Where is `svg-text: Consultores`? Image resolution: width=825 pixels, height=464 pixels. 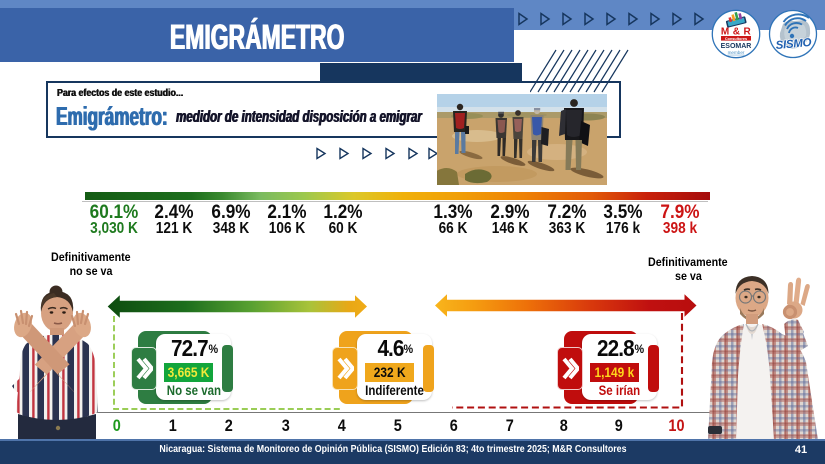 svg-text: Consultores is located at coordinates (736, 39).